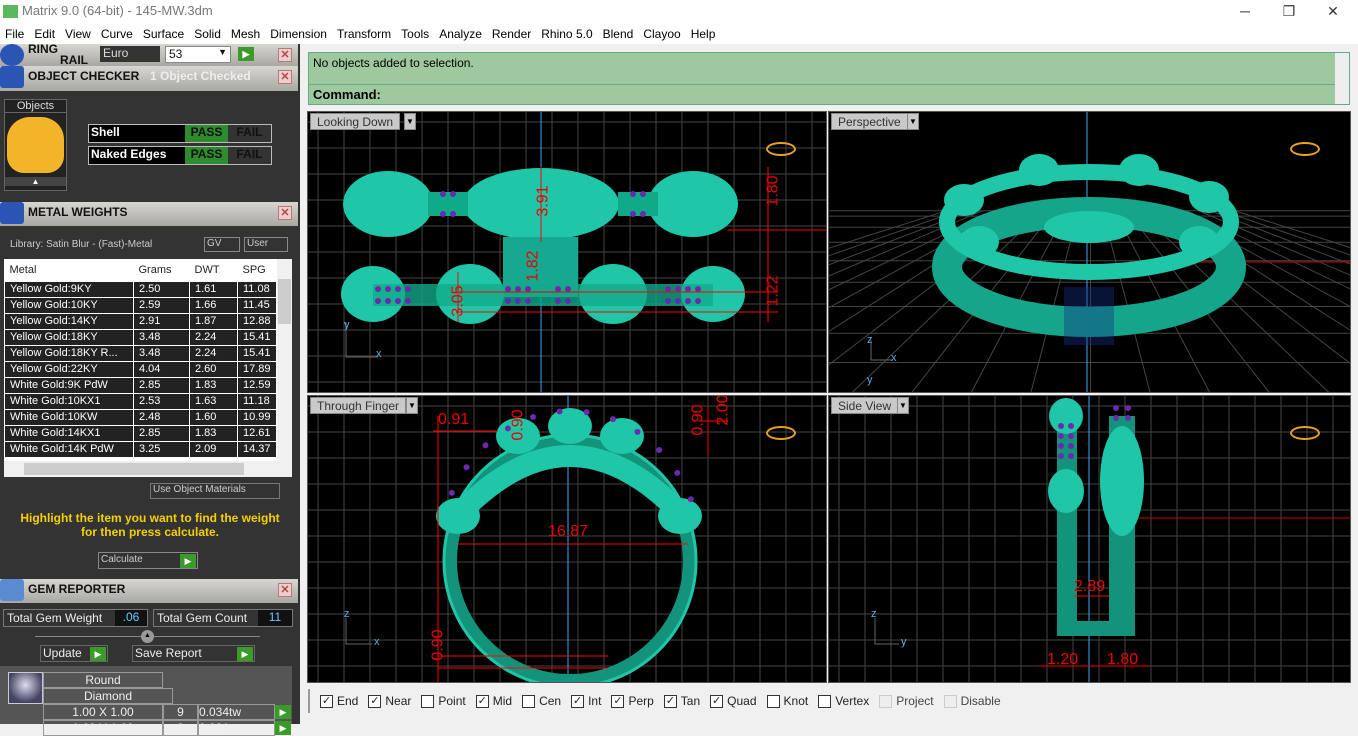 Image resolution: width=1358 pixels, height=736 pixels. What do you see at coordinates (511, 34) in the screenshot?
I see `menu-render: Render` at bounding box center [511, 34].